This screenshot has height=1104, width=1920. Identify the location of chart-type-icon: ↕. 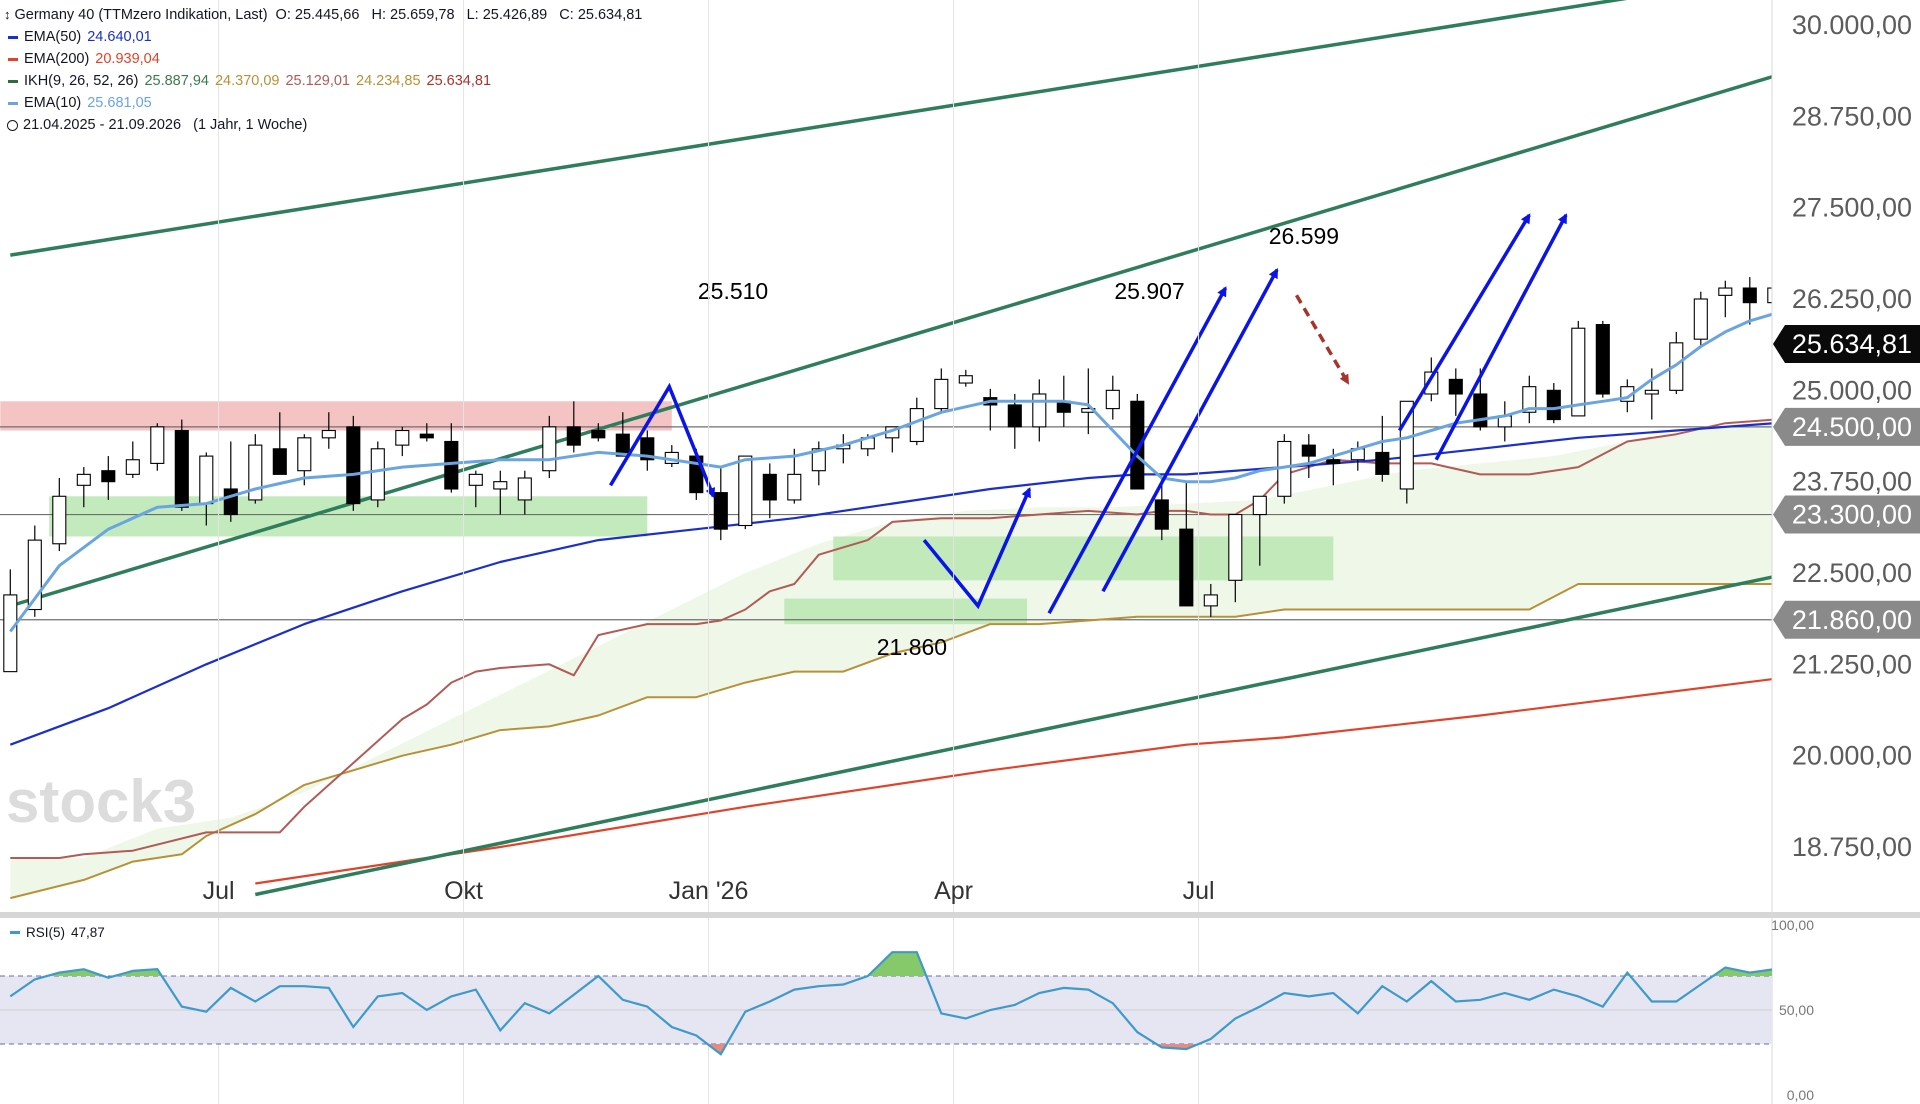
(7, 14).